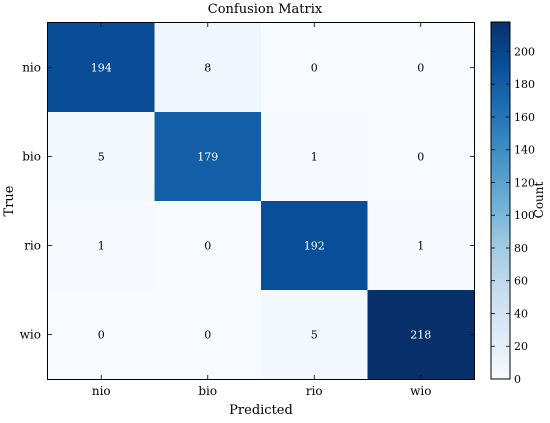 This screenshot has width=550, height=423. Describe the element at coordinates (32, 246) in the screenshot. I see `y-tick-label: rio` at that location.